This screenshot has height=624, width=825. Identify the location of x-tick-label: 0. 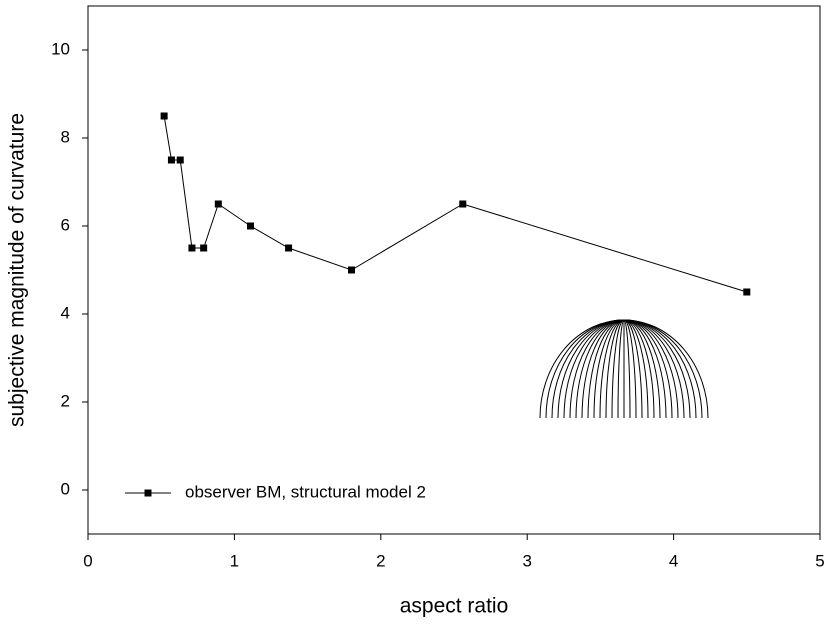
(87, 560).